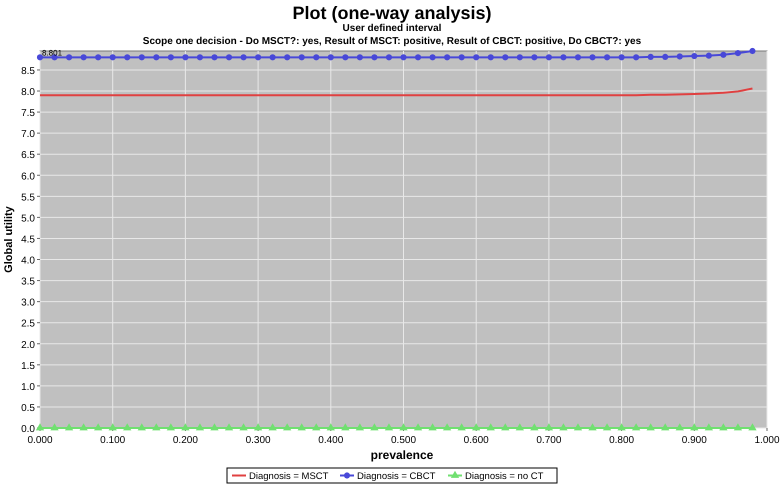 This screenshot has height=489, width=784. I want to click on y-tick-label: 1.5, so click(28, 366).